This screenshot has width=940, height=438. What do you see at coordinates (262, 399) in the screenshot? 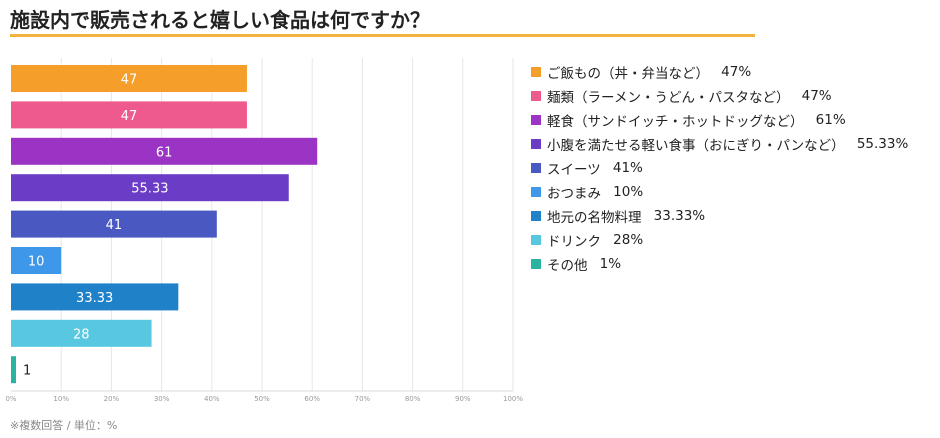
I see `x-tick-label: 50%` at bounding box center [262, 399].